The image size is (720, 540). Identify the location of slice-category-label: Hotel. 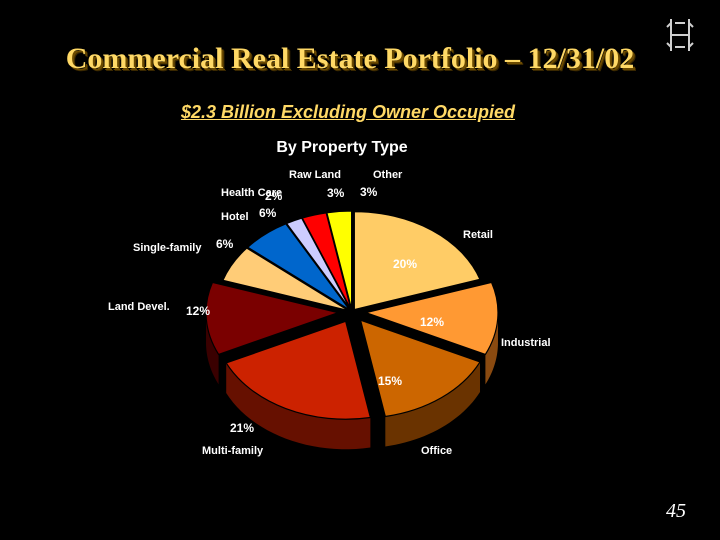
(235, 217).